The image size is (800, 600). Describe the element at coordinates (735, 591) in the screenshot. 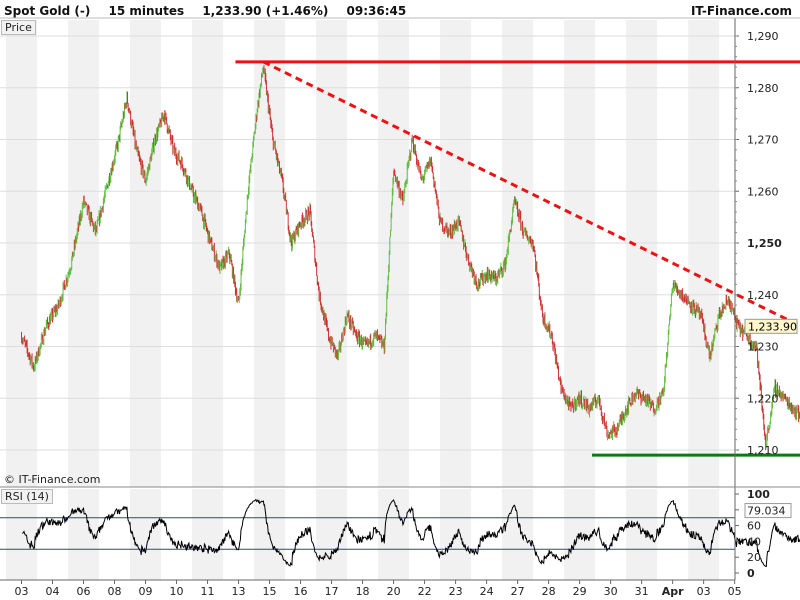

I see `x-tick-label: 05` at that location.